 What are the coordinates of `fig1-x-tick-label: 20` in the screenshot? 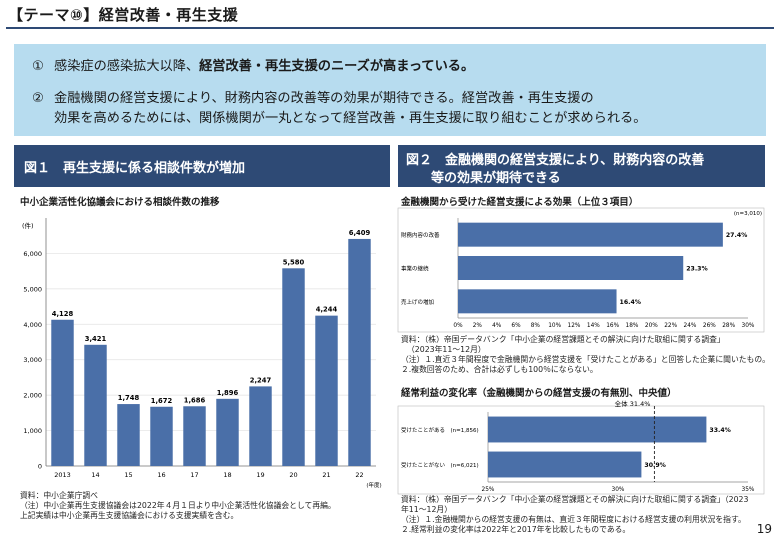 It's located at (293, 475).